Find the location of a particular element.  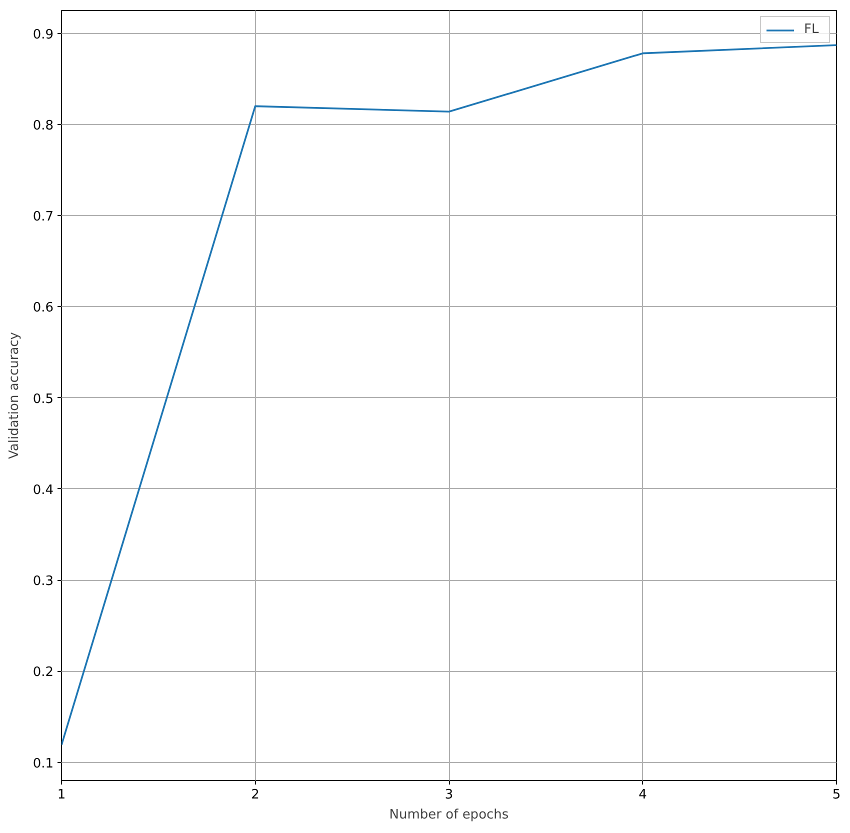

y-axis-title: Validation accuracy is located at coordinates (14, 395).